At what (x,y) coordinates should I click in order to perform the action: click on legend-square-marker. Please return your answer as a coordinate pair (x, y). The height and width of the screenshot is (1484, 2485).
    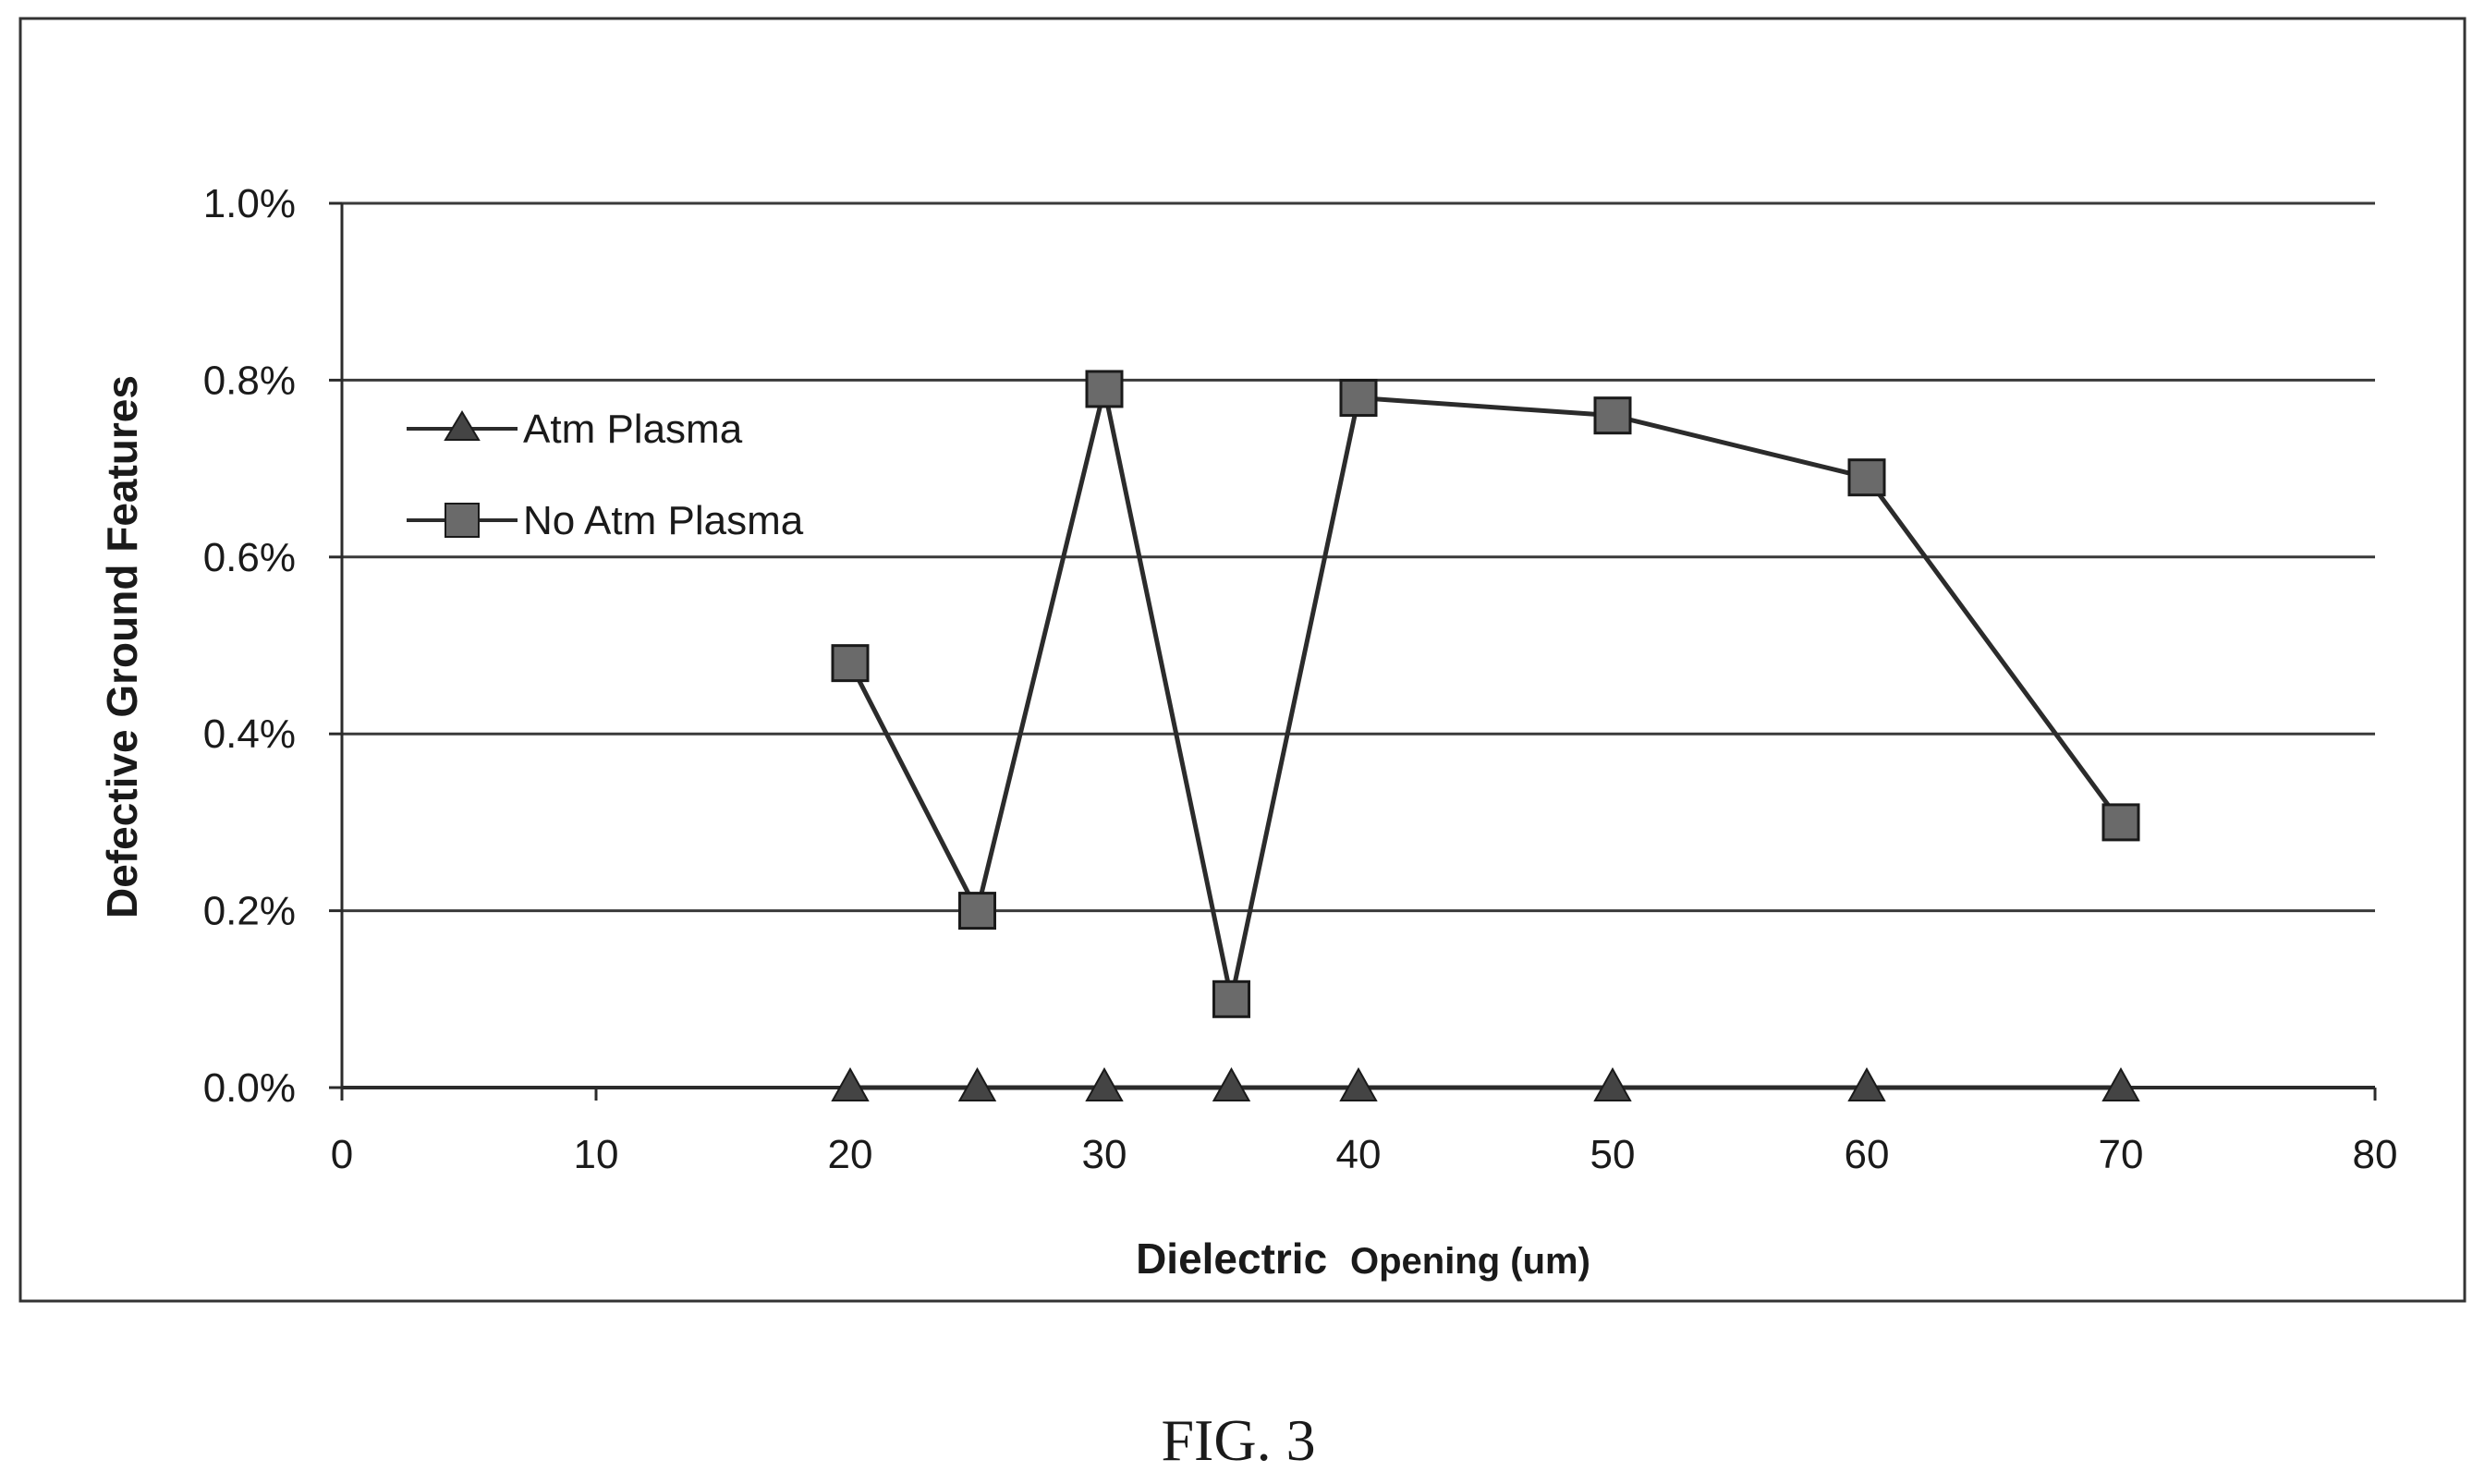
    Looking at the image, I should click on (462, 520).